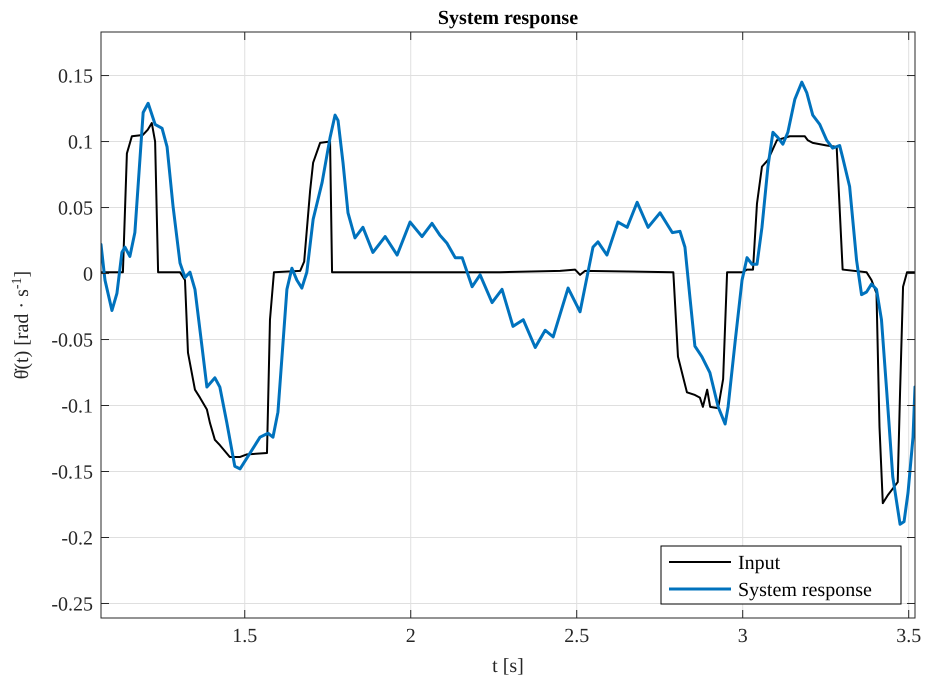  What do you see at coordinates (245, 636) in the screenshot?
I see `x-tick-label: 1.5` at bounding box center [245, 636].